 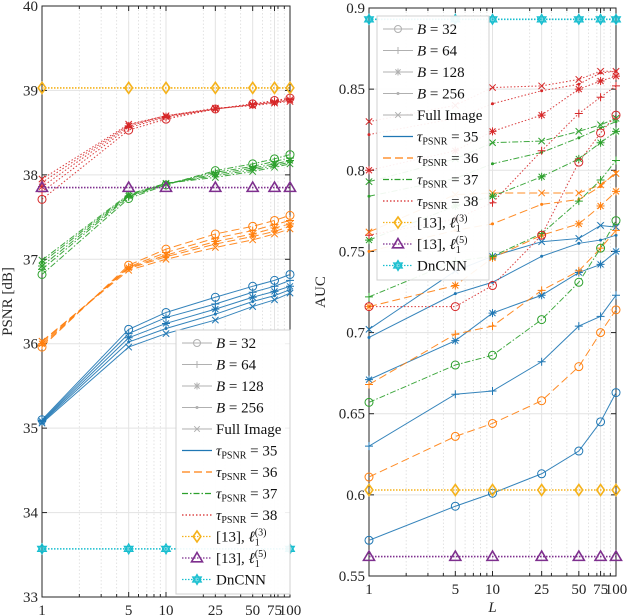 I want to click on legend-item-tau35: τPSNR = 35, so click(x=229, y=453).